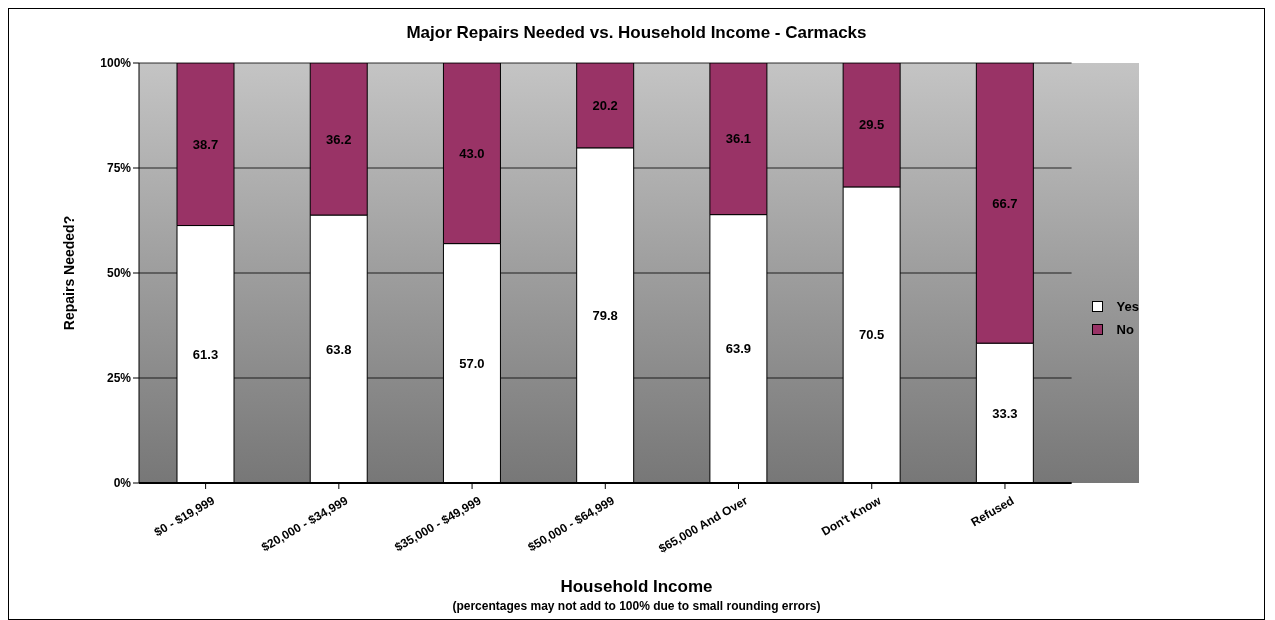 This screenshot has width=1275, height=620. I want to click on data-label: 57.0, so click(472, 363).